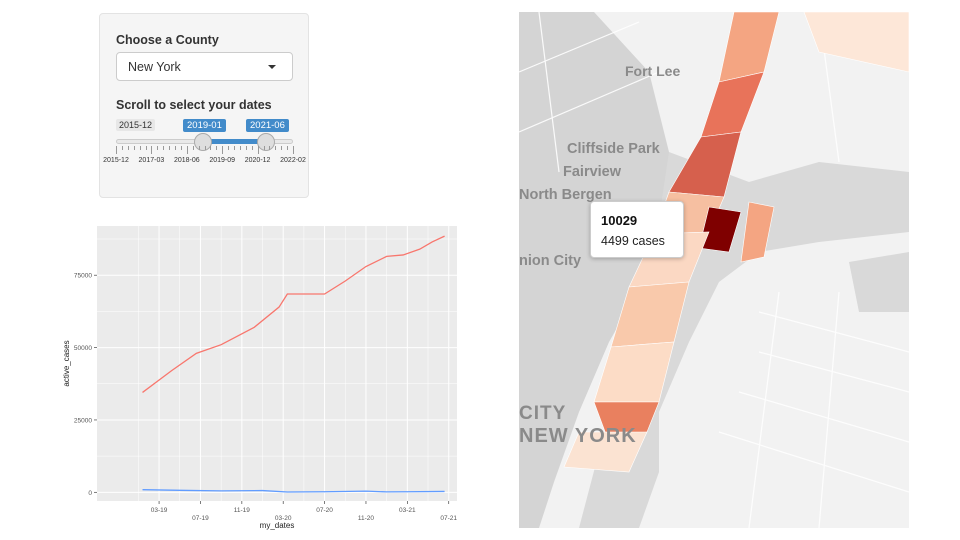 This screenshot has width=960, height=540. Describe the element at coordinates (222, 160) in the screenshot. I see `slider-tick-label: 2019-09` at that location.